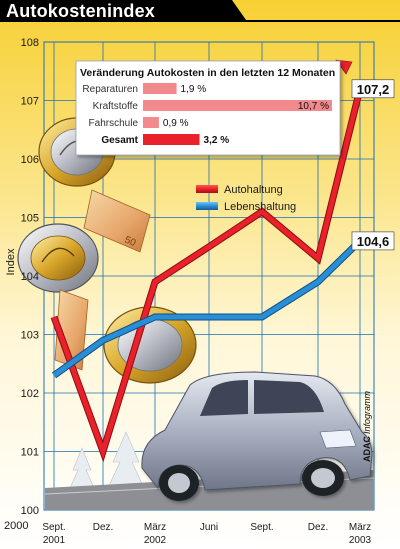  What do you see at coordinates (194, 89) in the screenshot?
I see `inset-value-label: 1,9 %` at bounding box center [194, 89].